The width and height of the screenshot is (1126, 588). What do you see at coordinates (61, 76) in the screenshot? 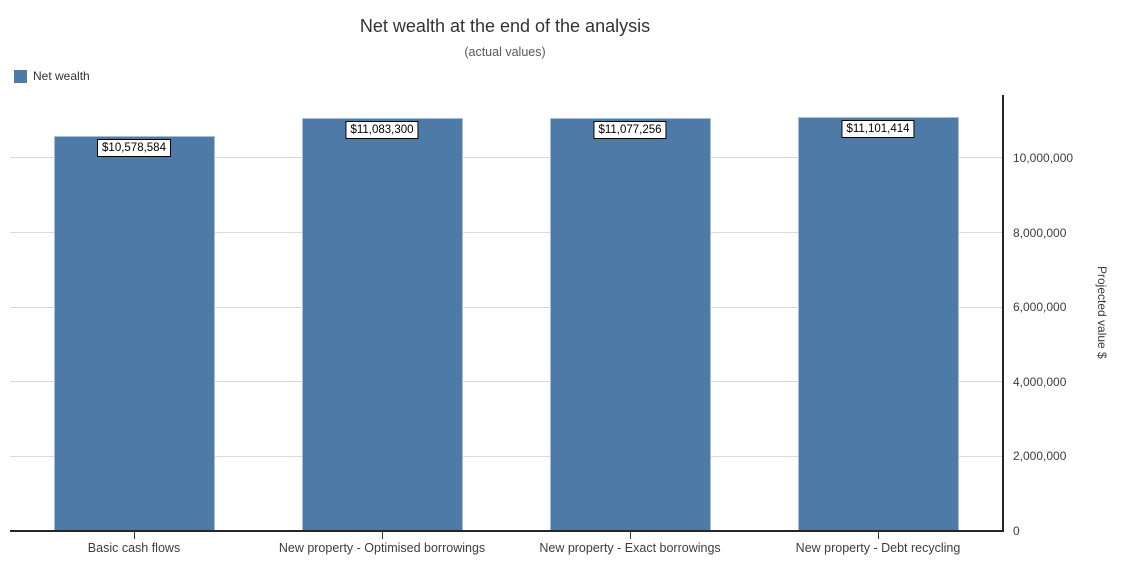
I see `legend-item-label: Net wealth` at bounding box center [61, 76].